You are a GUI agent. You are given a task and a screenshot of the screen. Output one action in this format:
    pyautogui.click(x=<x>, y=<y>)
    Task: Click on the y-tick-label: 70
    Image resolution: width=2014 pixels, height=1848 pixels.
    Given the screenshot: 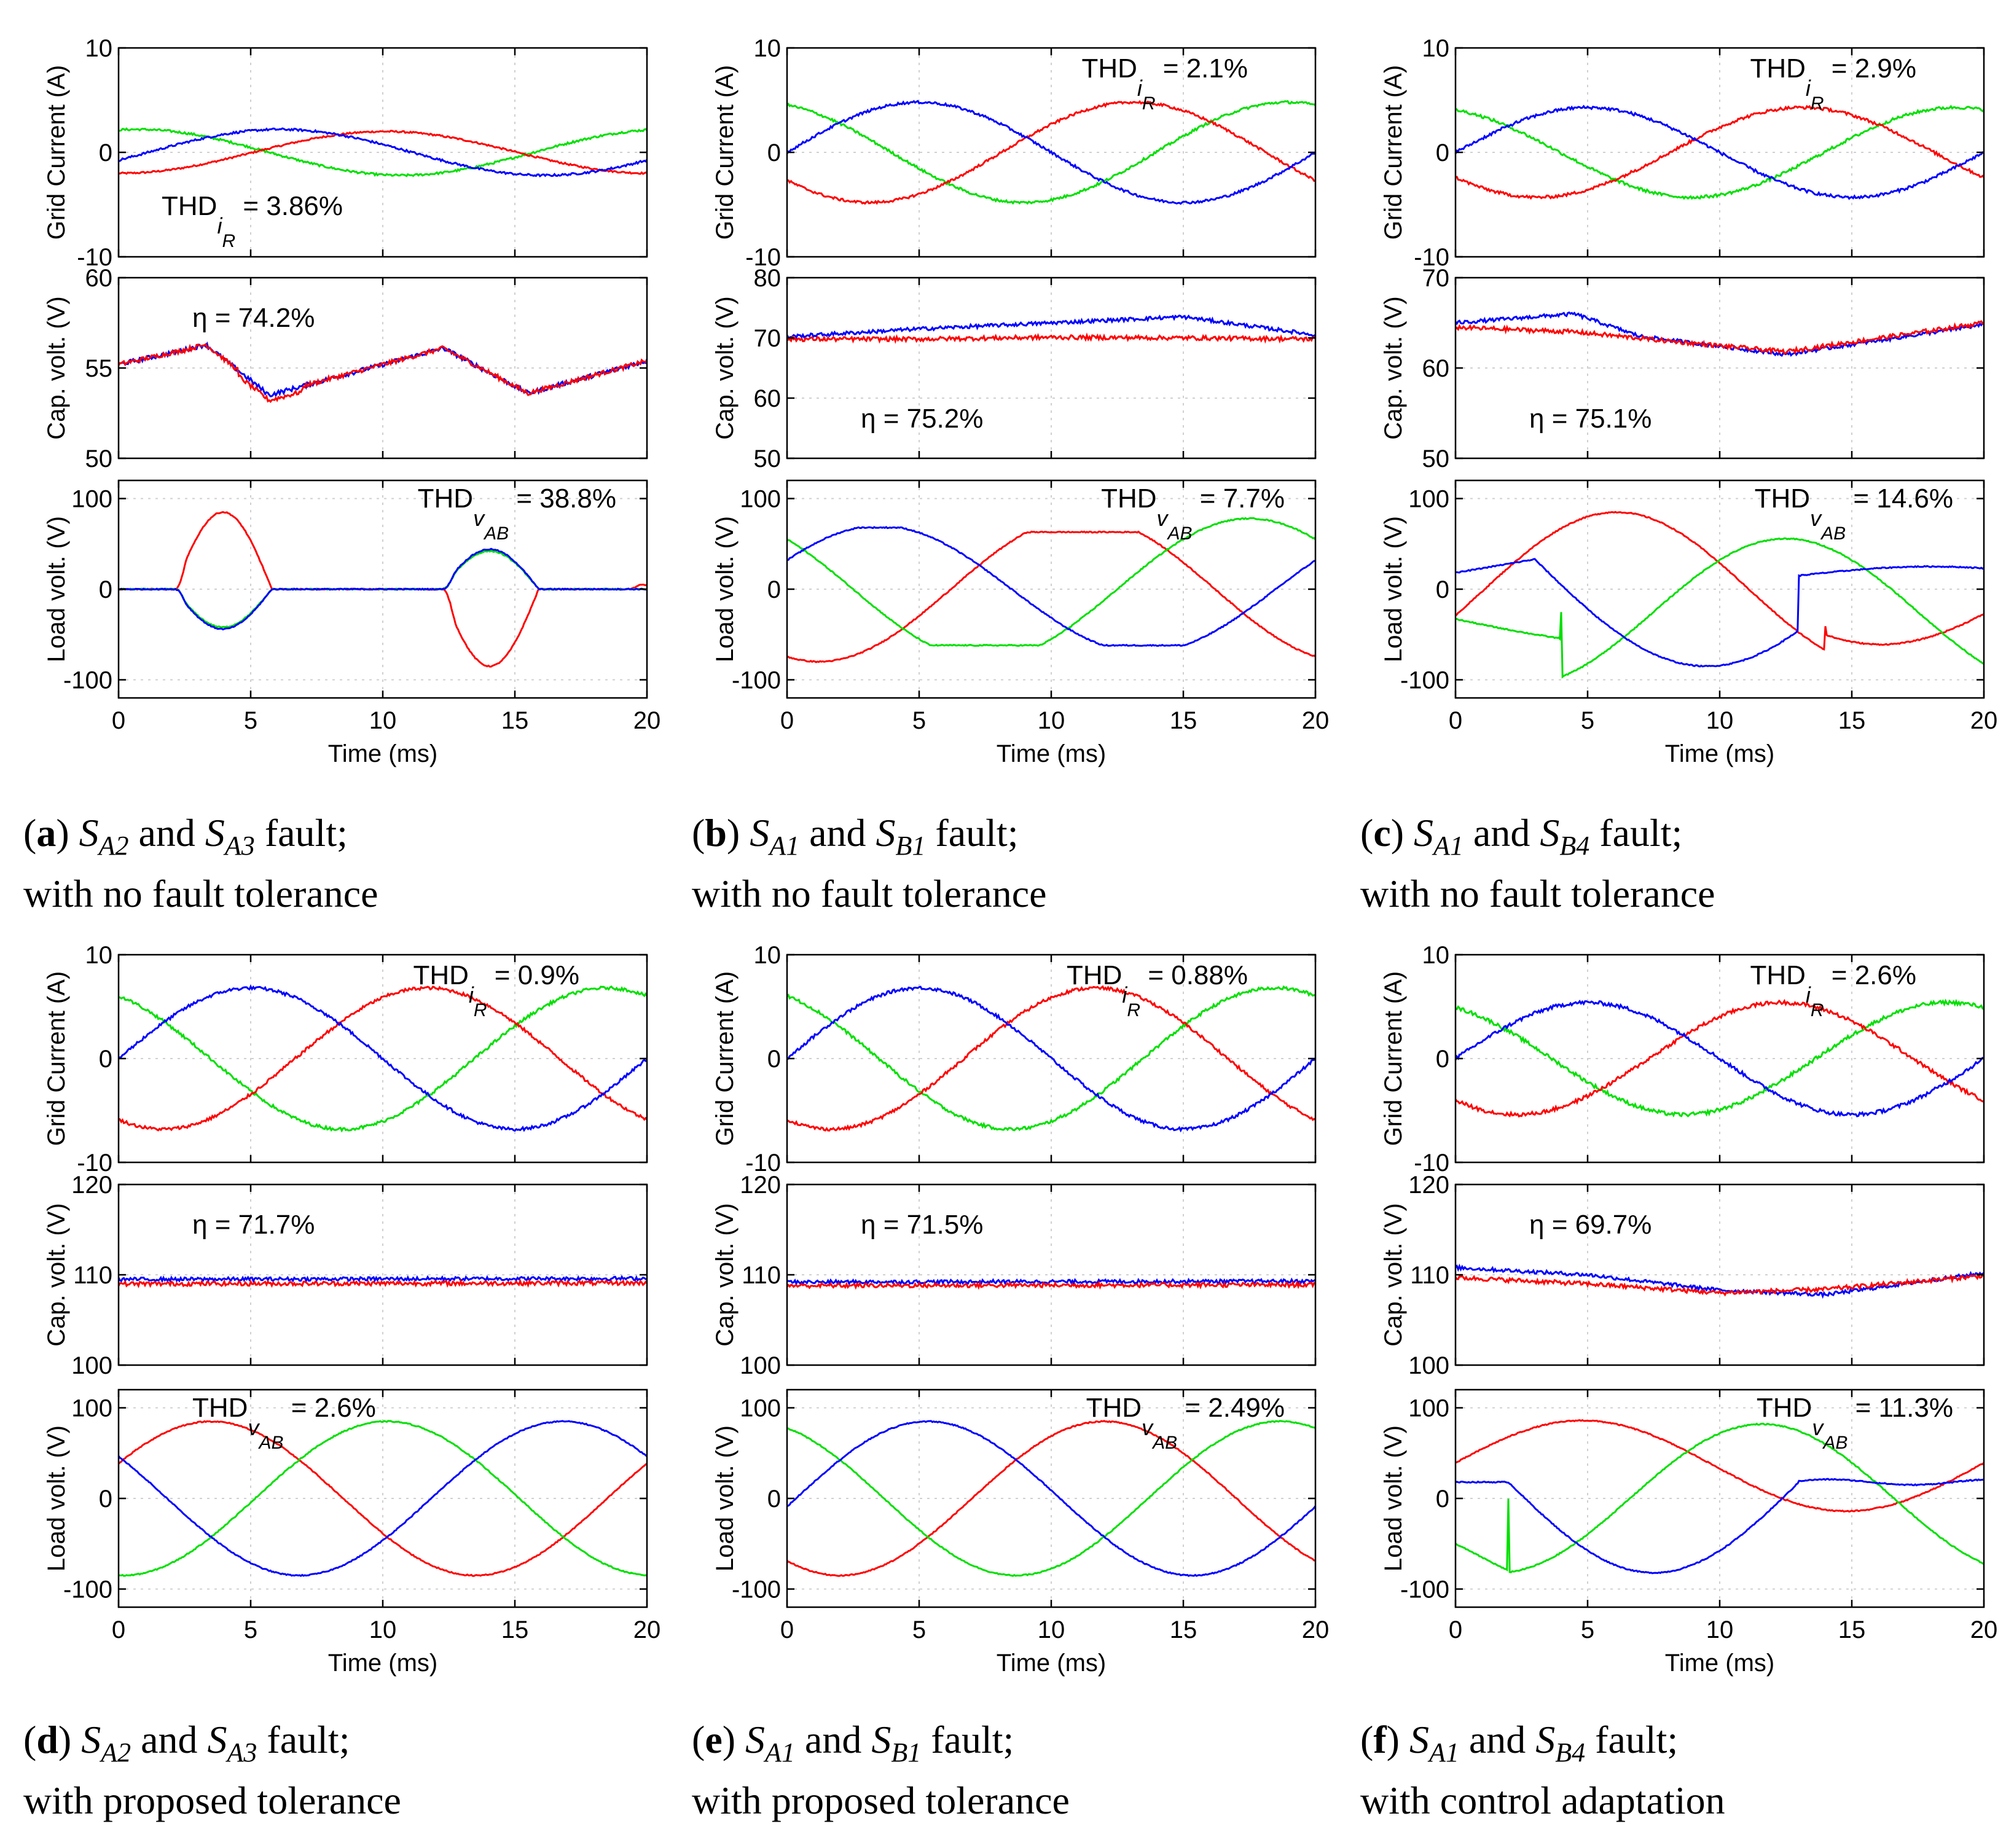 What is the action you would take?
    pyautogui.click(x=1436, y=278)
    